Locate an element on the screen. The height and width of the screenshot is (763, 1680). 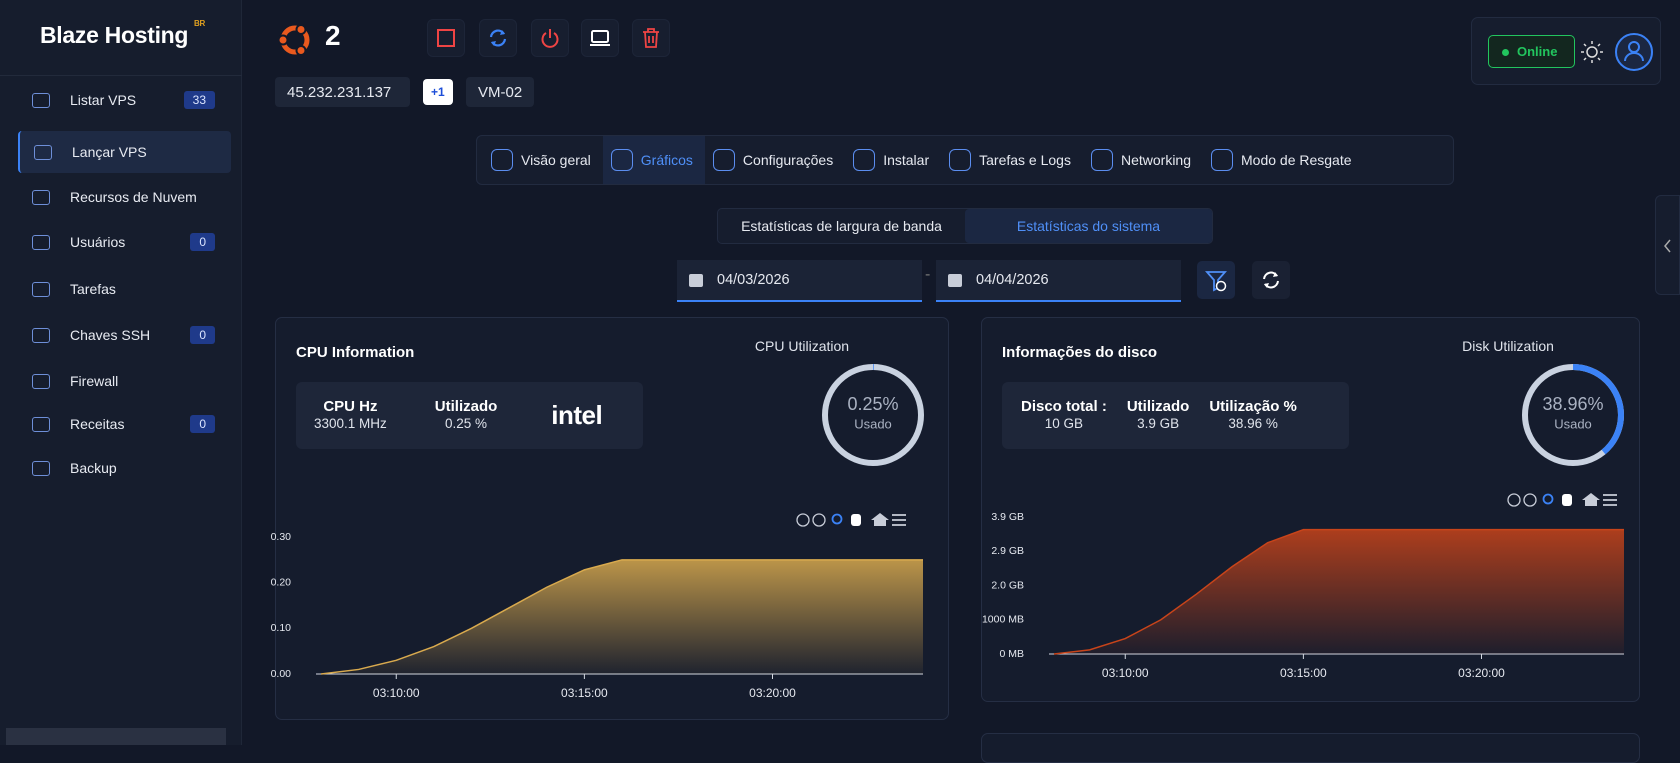
collapse-handle is located at coordinates (1667, 245).